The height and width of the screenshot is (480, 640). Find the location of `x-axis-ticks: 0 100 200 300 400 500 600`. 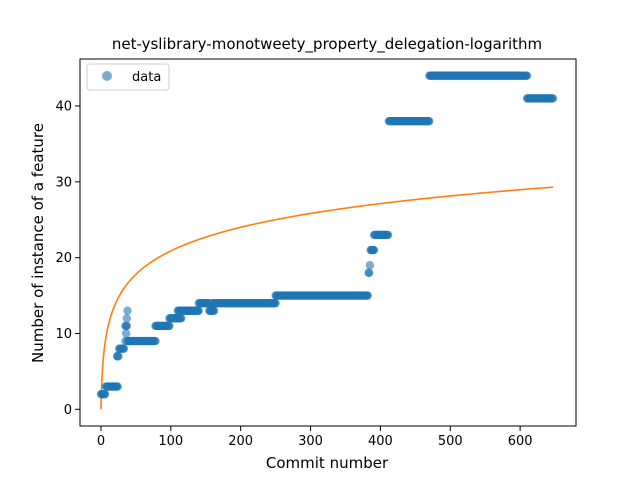

x-axis-ticks: 0 100 200 300 400 500 600 is located at coordinates (315, 437).